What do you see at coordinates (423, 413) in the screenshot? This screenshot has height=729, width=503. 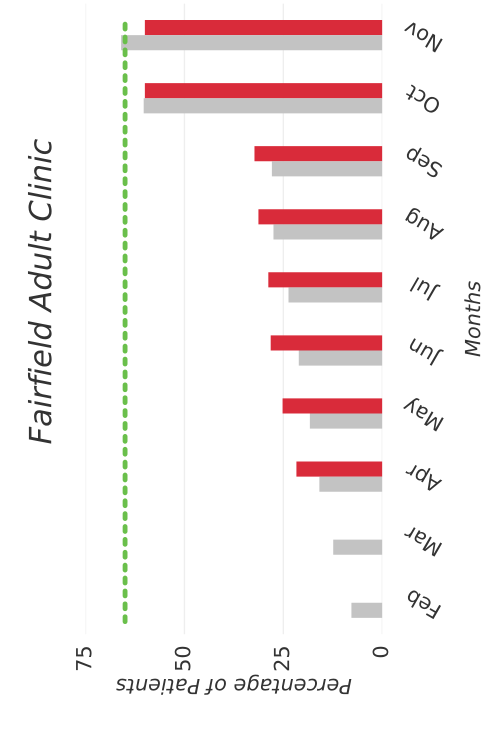 I see `y-tick-label: May` at bounding box center [423, 413].